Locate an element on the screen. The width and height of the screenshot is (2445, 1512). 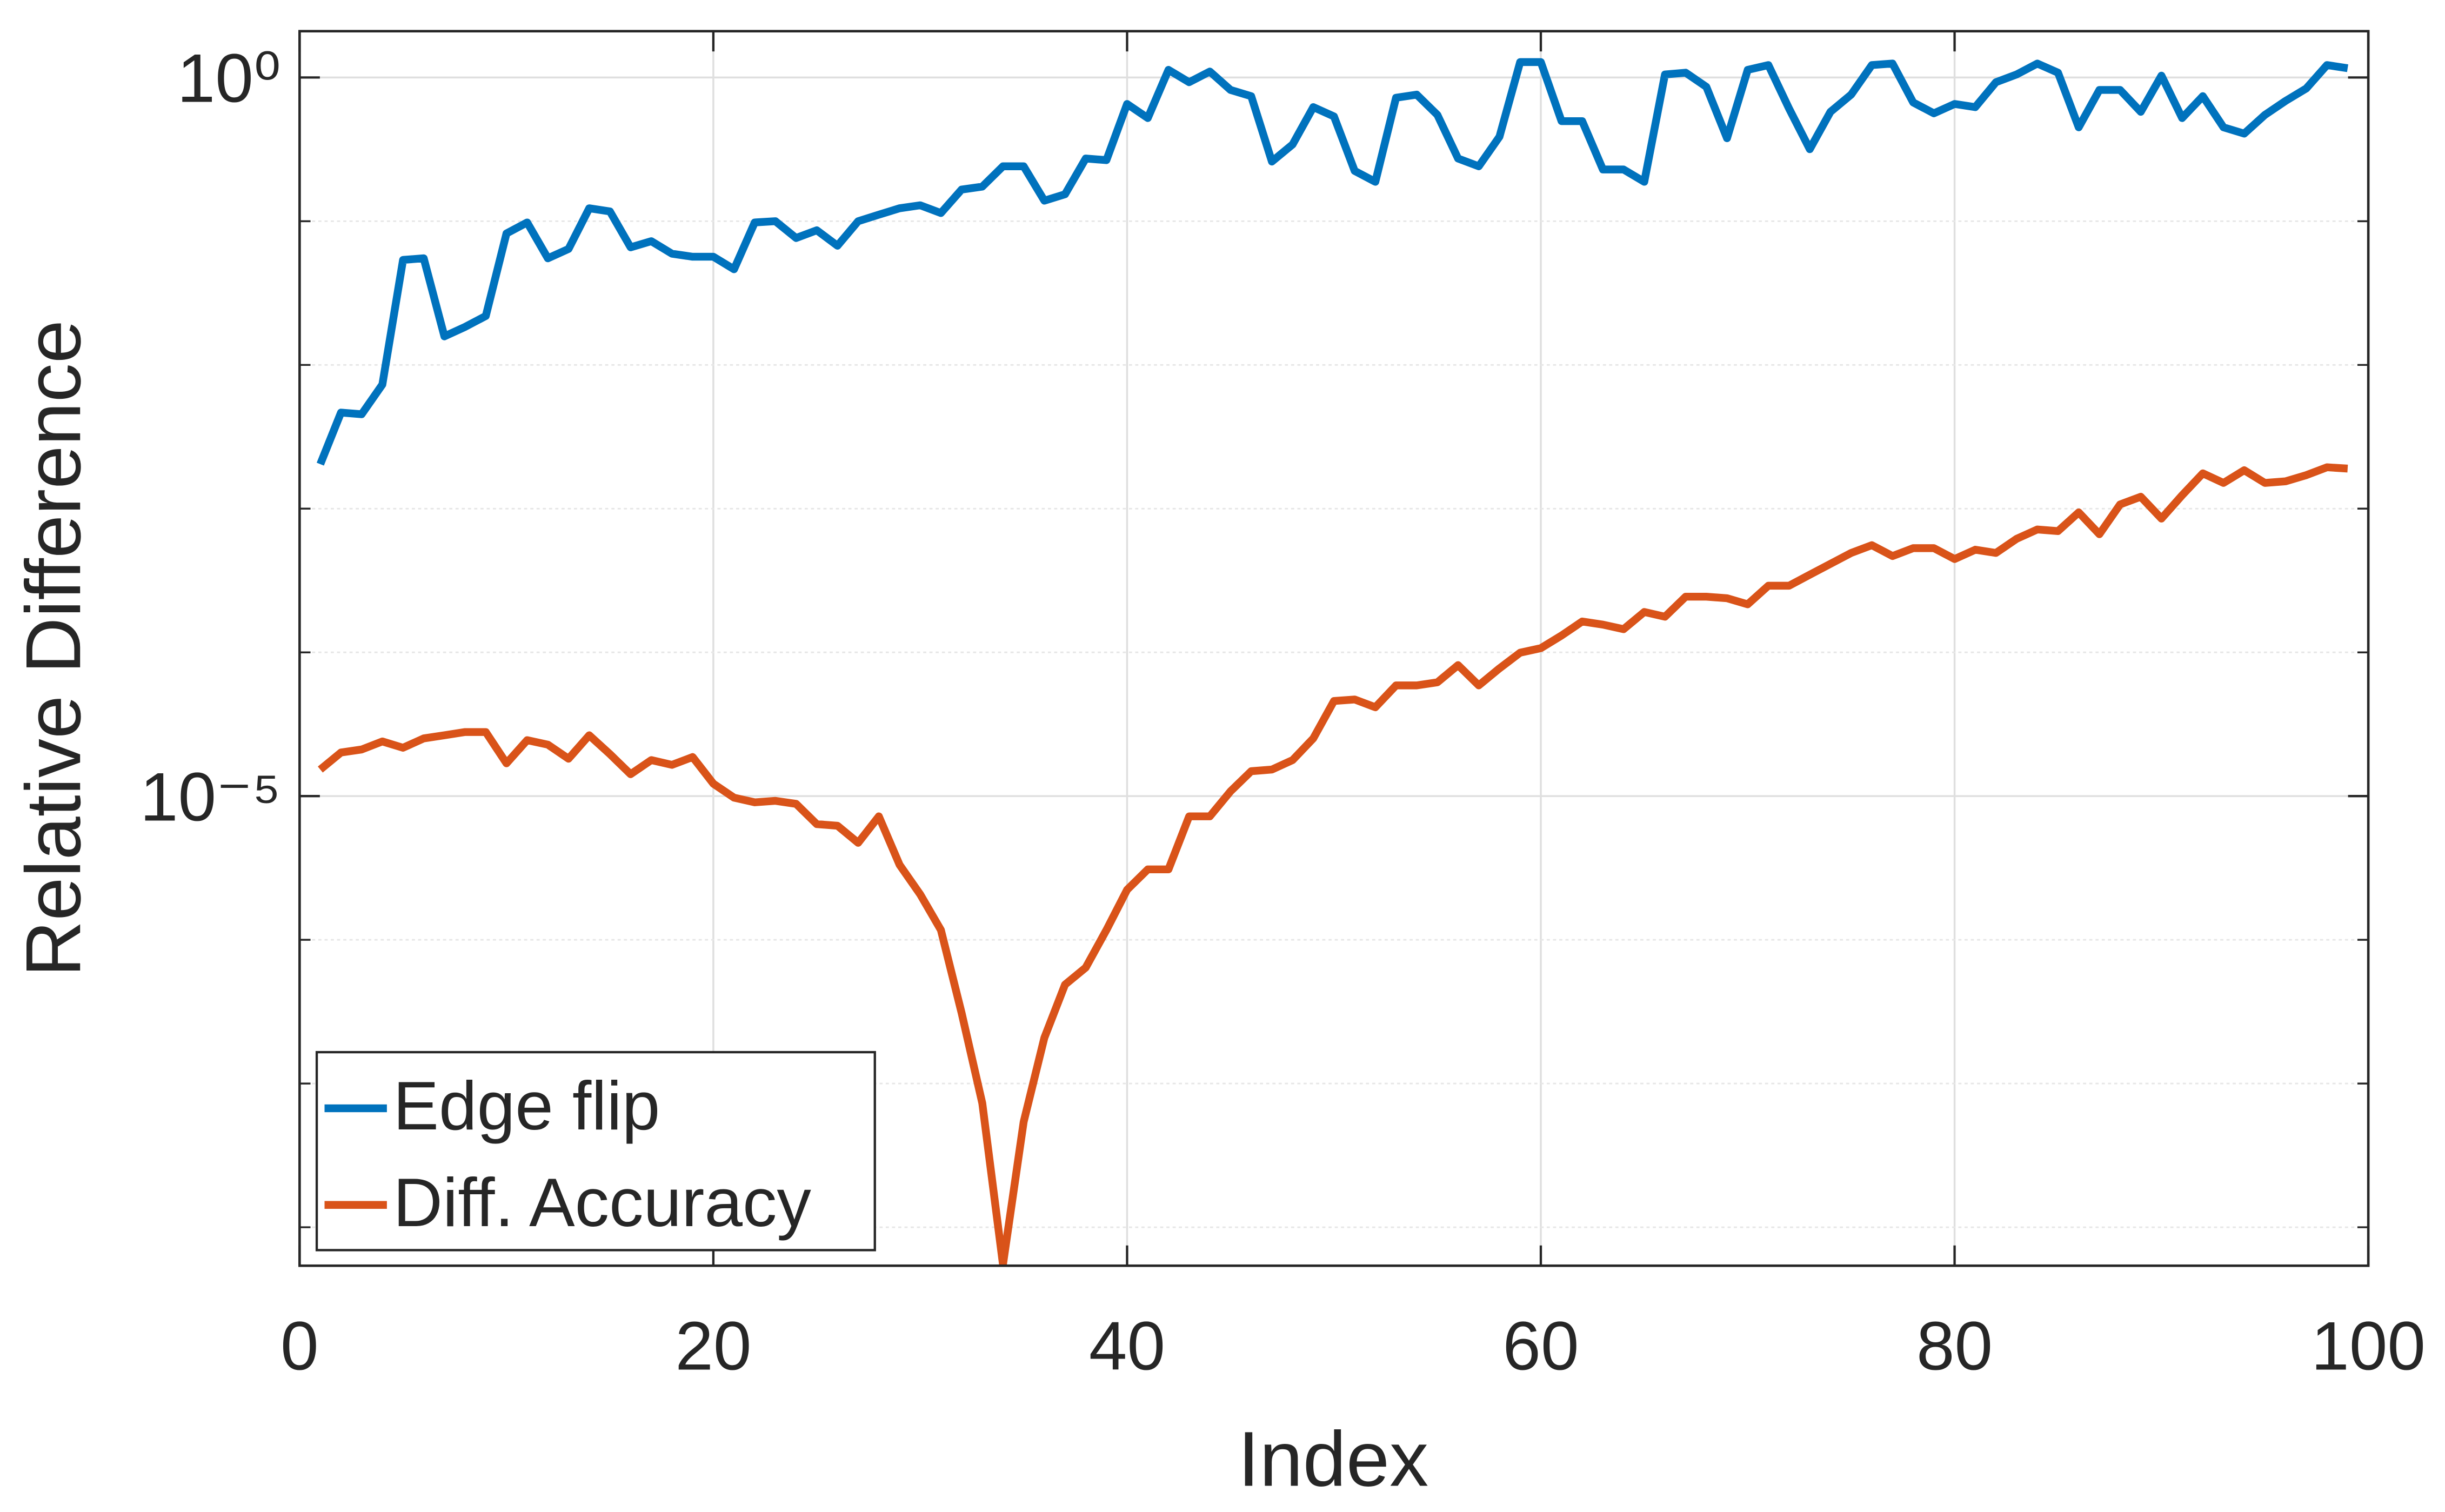
x-tick-label: 60 is located at coordinates (1540, 1345).